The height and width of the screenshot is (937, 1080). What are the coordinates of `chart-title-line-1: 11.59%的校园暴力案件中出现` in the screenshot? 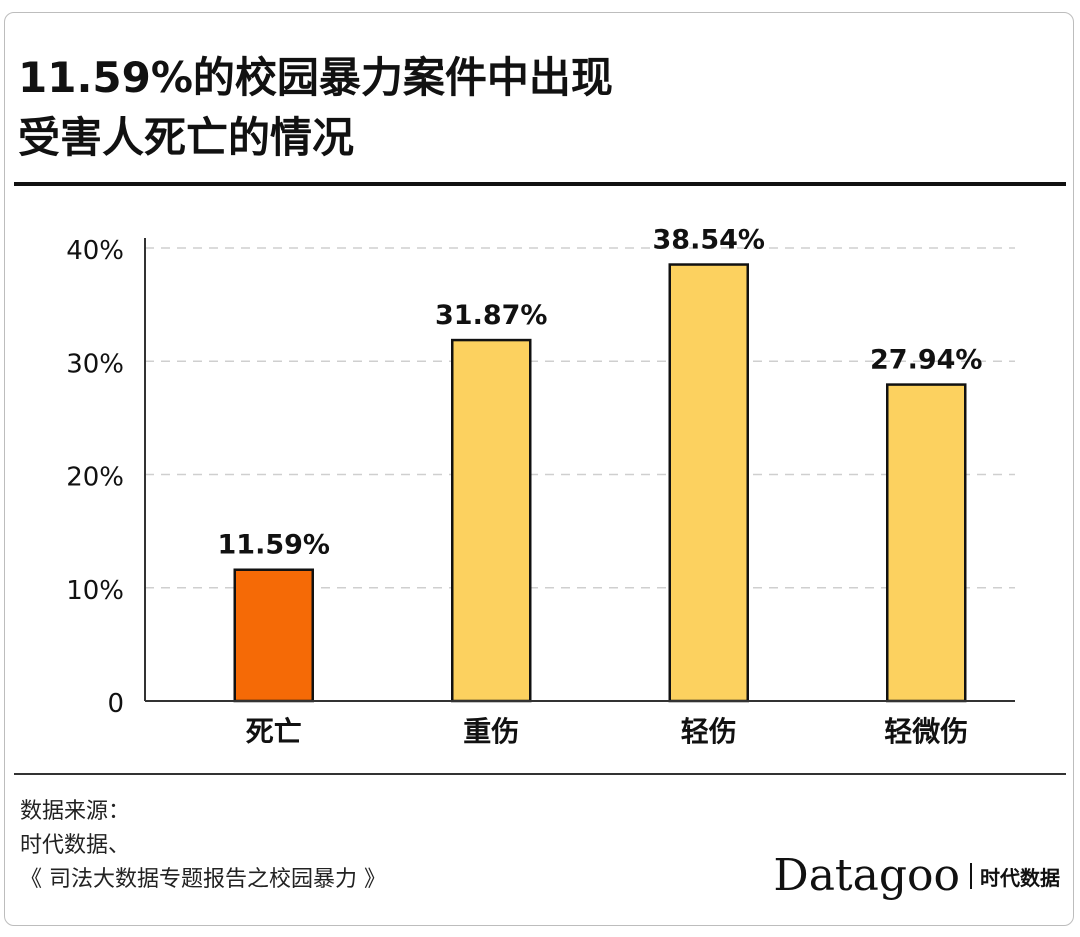 It's located at (315, 77).